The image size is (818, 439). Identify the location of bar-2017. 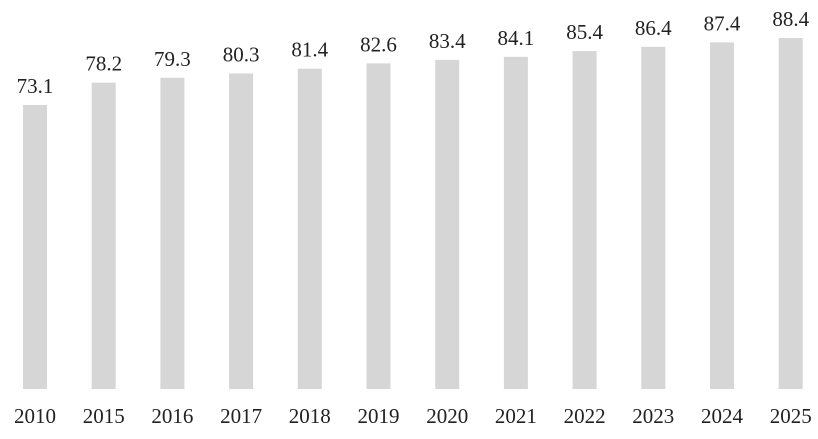
(241, 231).